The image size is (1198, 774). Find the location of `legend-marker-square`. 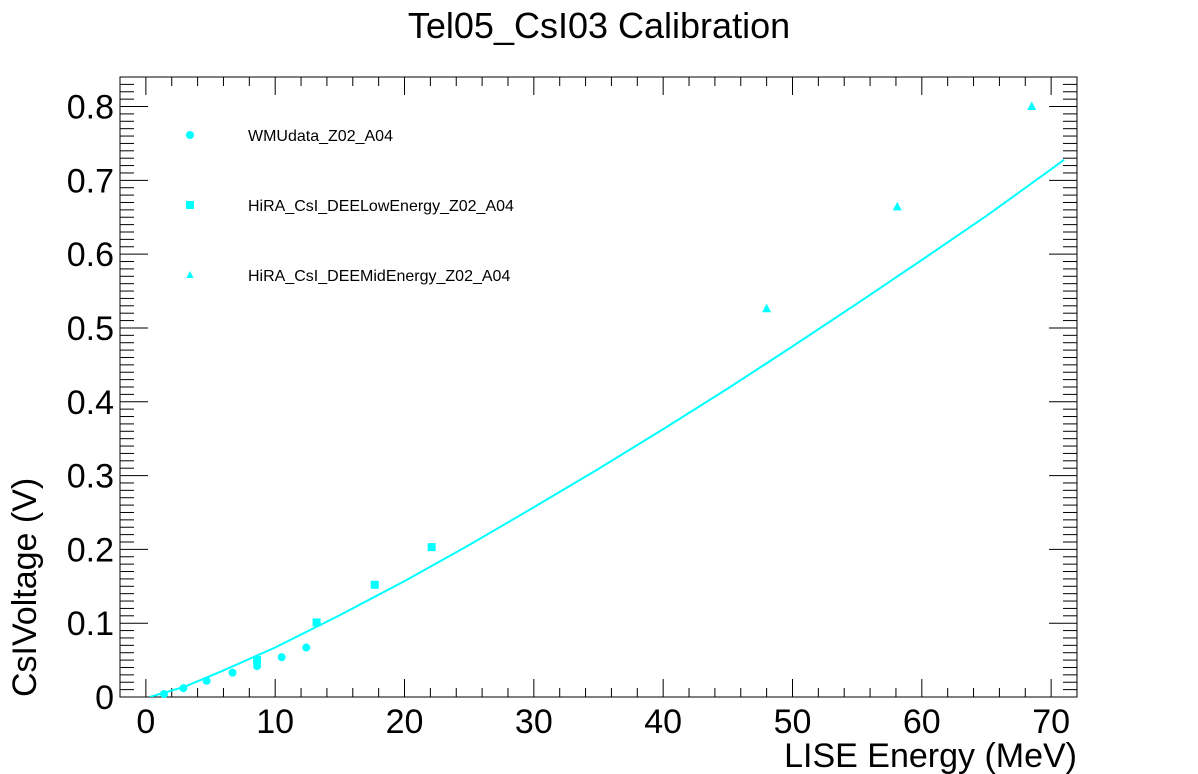

legend-marker-square is located at coordinates (190, 205).